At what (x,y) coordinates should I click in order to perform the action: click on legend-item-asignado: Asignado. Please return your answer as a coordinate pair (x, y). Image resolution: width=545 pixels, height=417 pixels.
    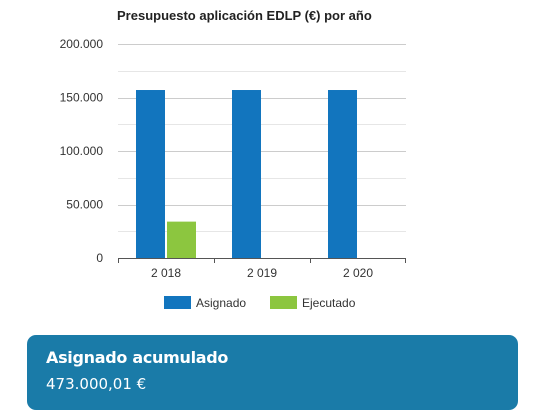
    Looking at the image, I should click on (205, 303).